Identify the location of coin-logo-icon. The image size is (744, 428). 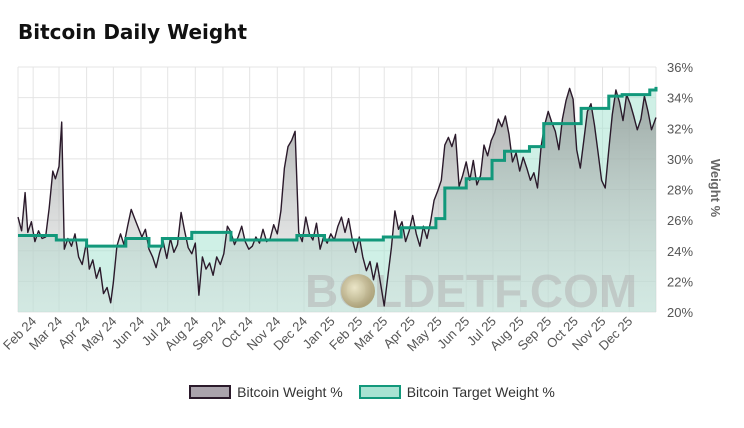
(358, 291).